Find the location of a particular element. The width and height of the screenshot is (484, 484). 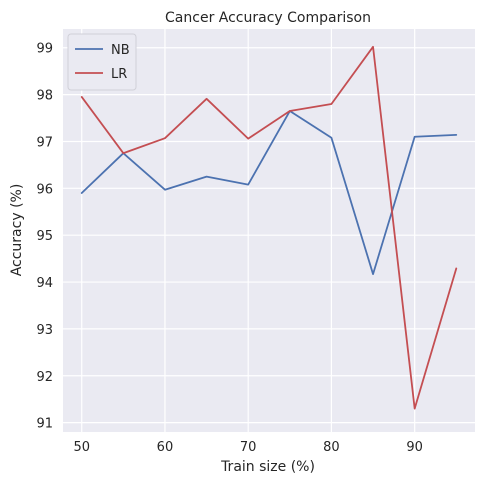

x-tick-label: 50 is located at coordinates (81, 447).